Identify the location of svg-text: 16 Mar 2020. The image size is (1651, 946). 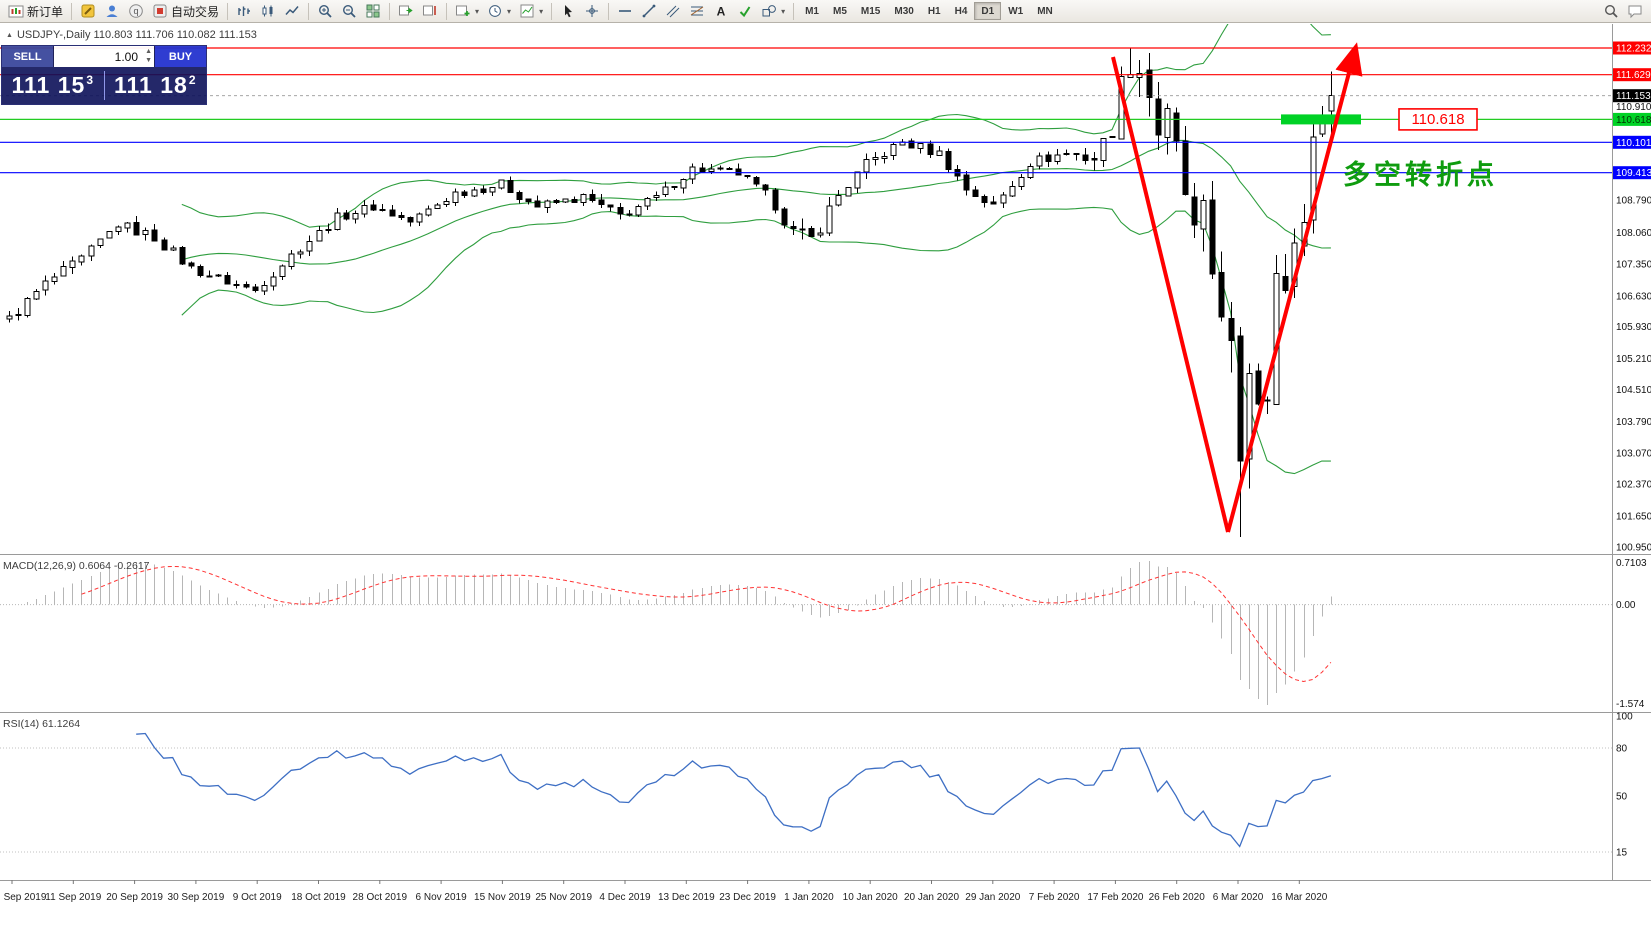
(1299, 897).